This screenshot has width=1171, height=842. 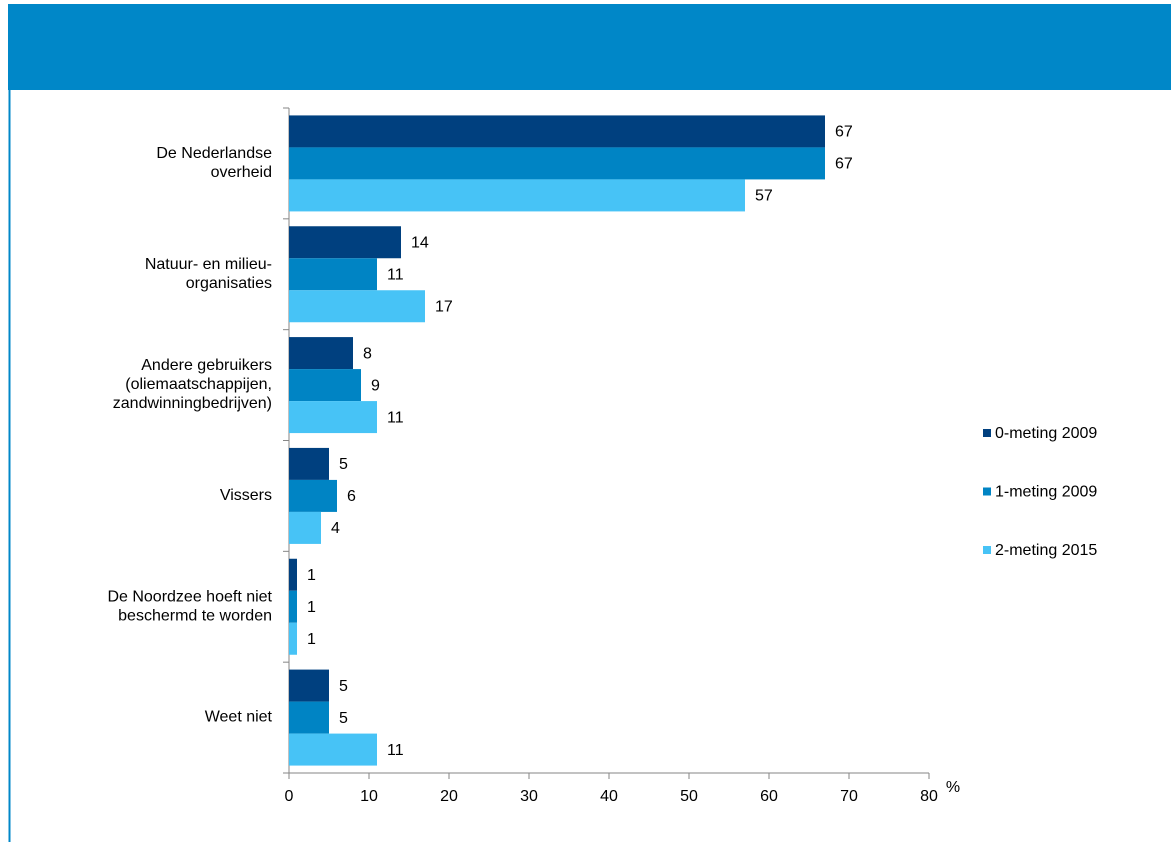 What do you see at coordinates (849, 796) in the screenshot?
I see `x-tick-label: 70` at bounding box center [849, 796].